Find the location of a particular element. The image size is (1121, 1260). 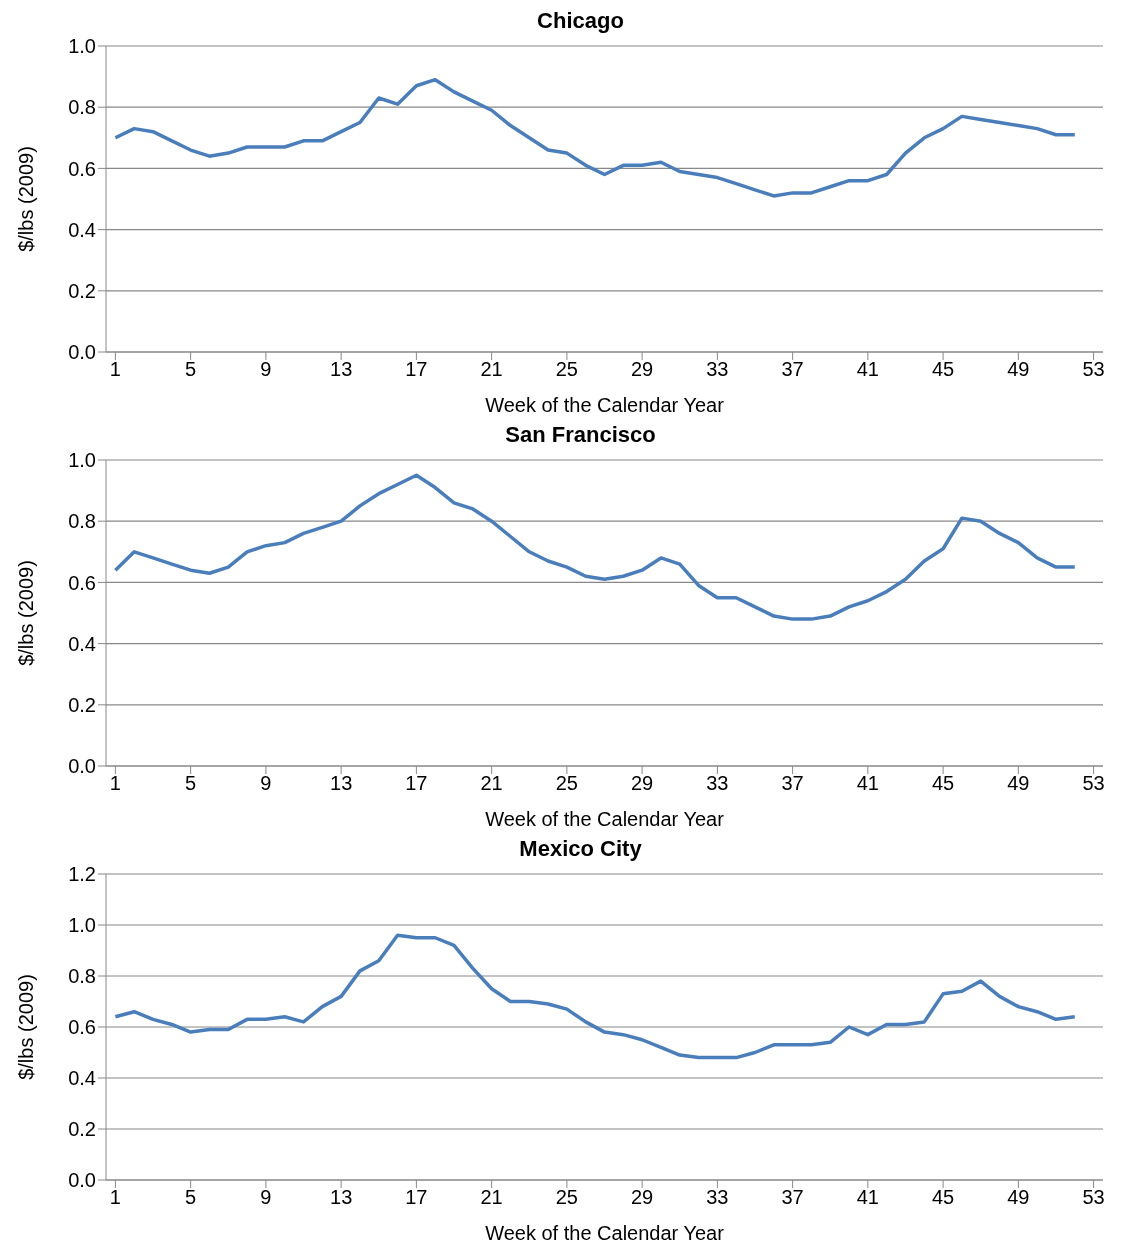

chart-title: Mexico City is located at coordinates (580, 849).